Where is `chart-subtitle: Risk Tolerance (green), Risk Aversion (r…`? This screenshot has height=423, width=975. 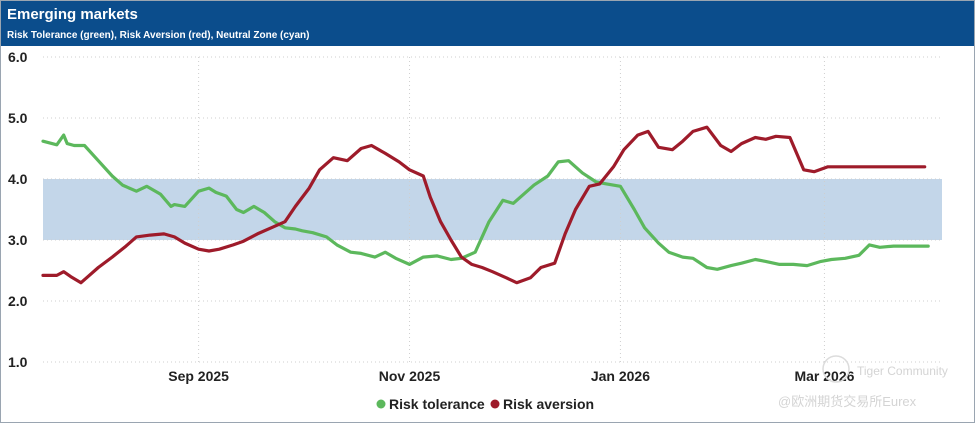 chart-subtitle: Risk Tolerance (green), Risk Aversion (r… is located at coordinates (158, 35).